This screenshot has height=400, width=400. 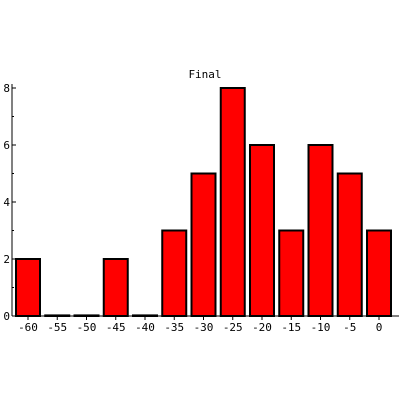 I want to click on bar--60, so click(x=28, y=287).